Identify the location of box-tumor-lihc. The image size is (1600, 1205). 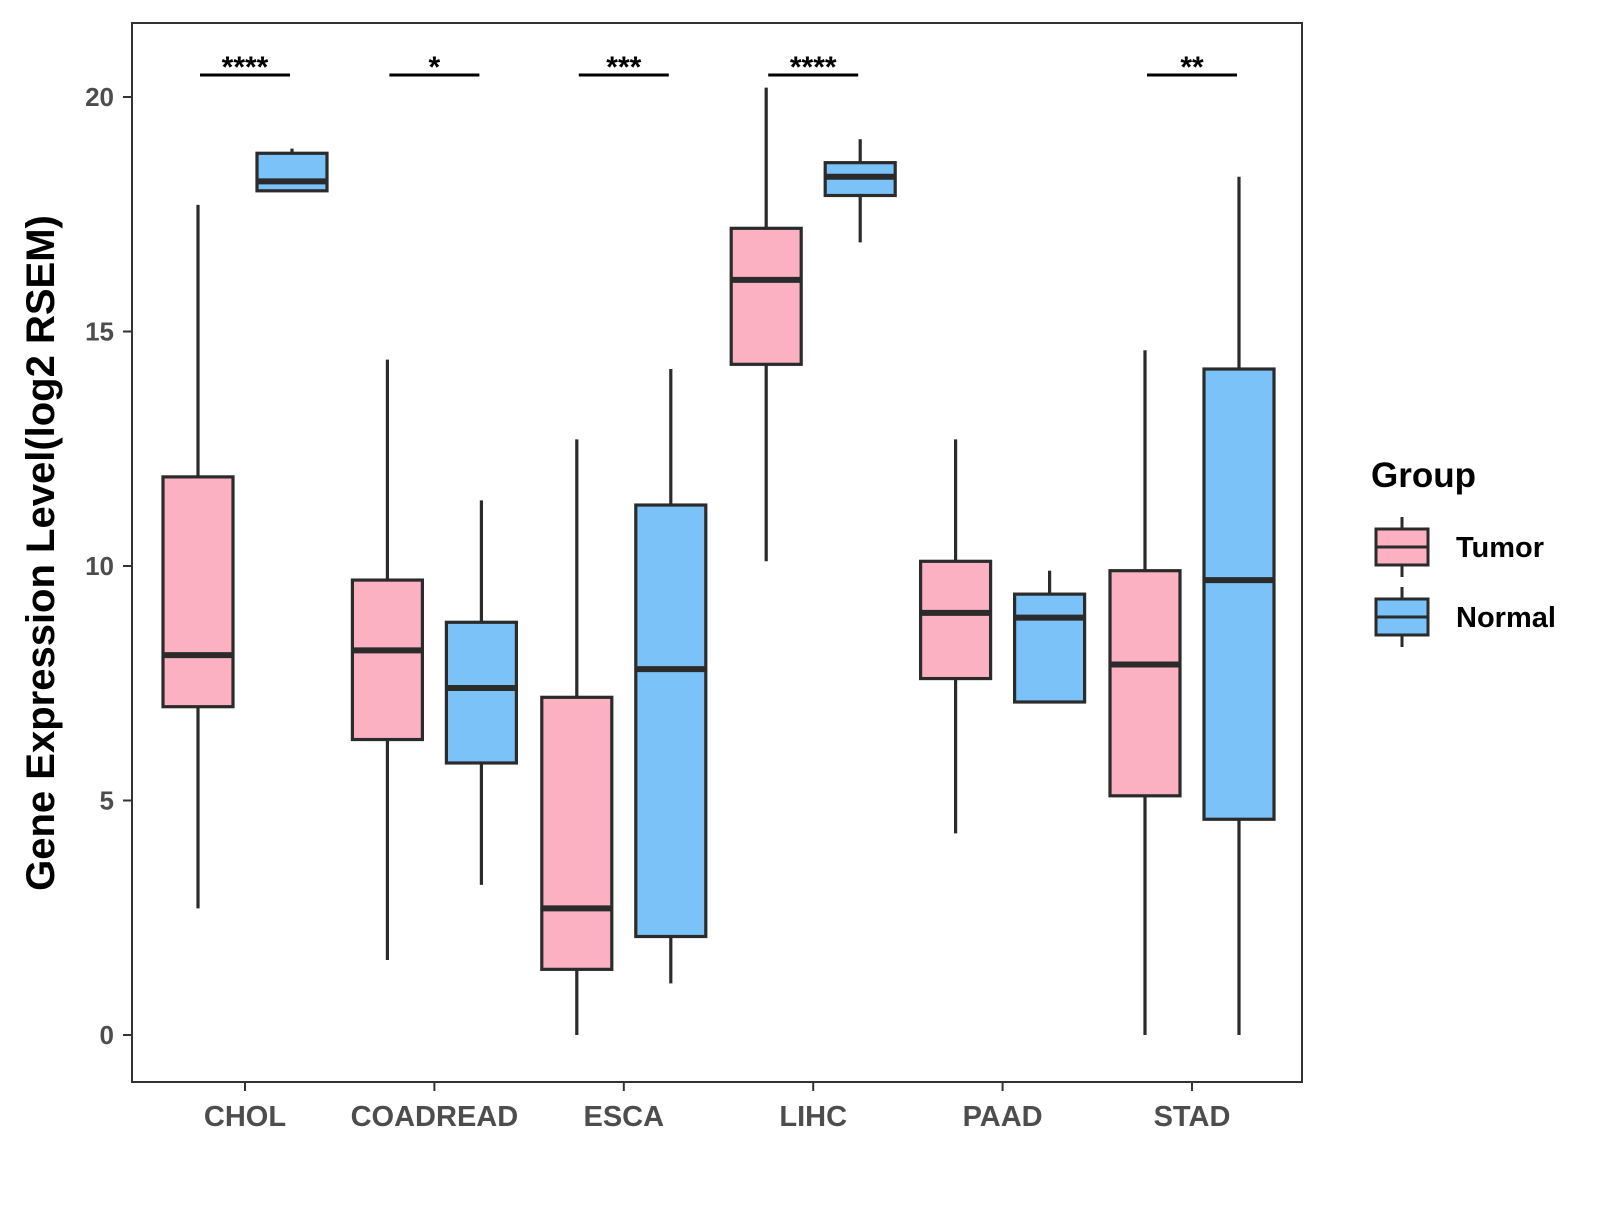
(766, 324).